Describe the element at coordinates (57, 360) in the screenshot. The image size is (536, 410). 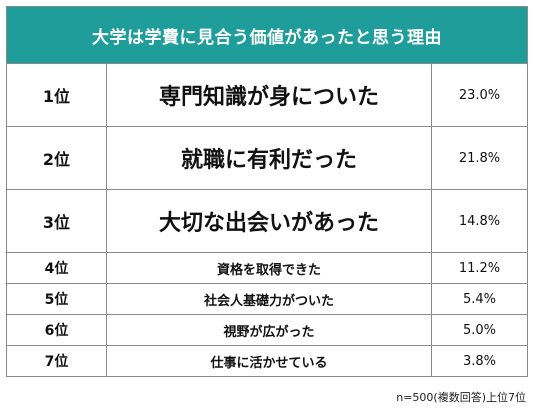
I see `rank-cell: 7位` at that location.